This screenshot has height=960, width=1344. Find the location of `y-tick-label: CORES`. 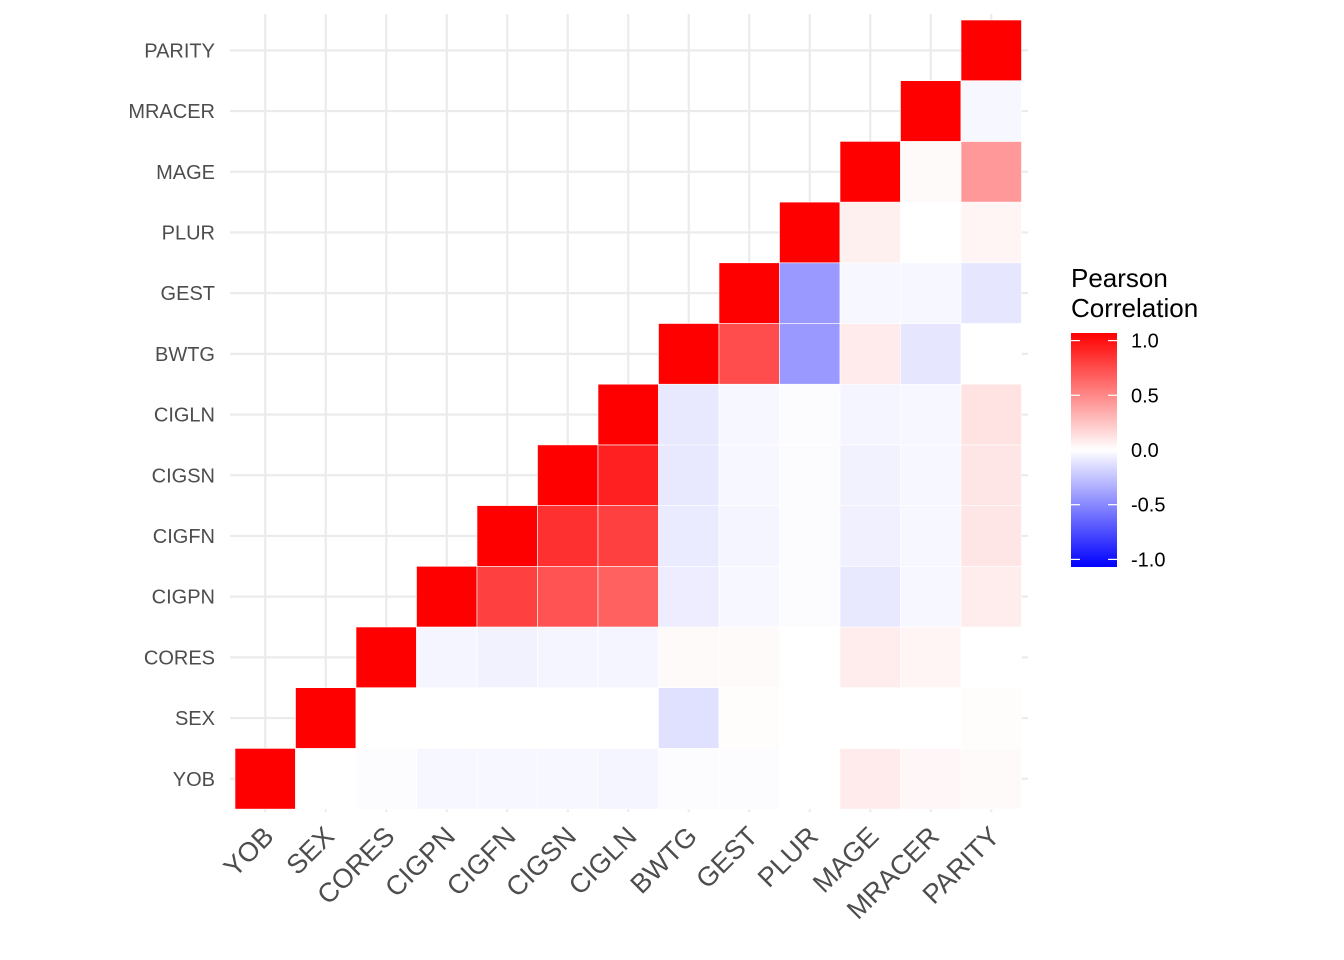

y-tick-label: CORES is located at coordinates (179, 658).